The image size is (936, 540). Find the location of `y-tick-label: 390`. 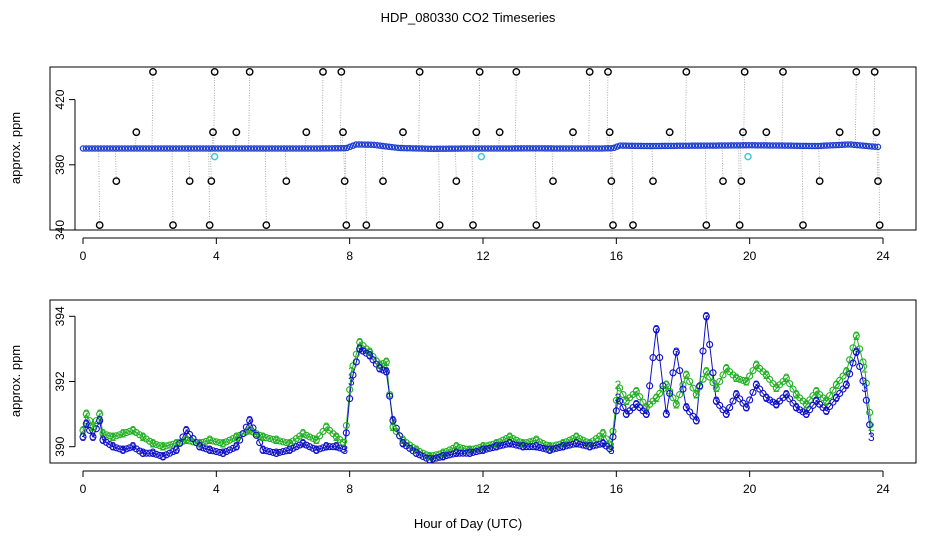

y-tick-label: 390 is located at coordinates (60, 446).